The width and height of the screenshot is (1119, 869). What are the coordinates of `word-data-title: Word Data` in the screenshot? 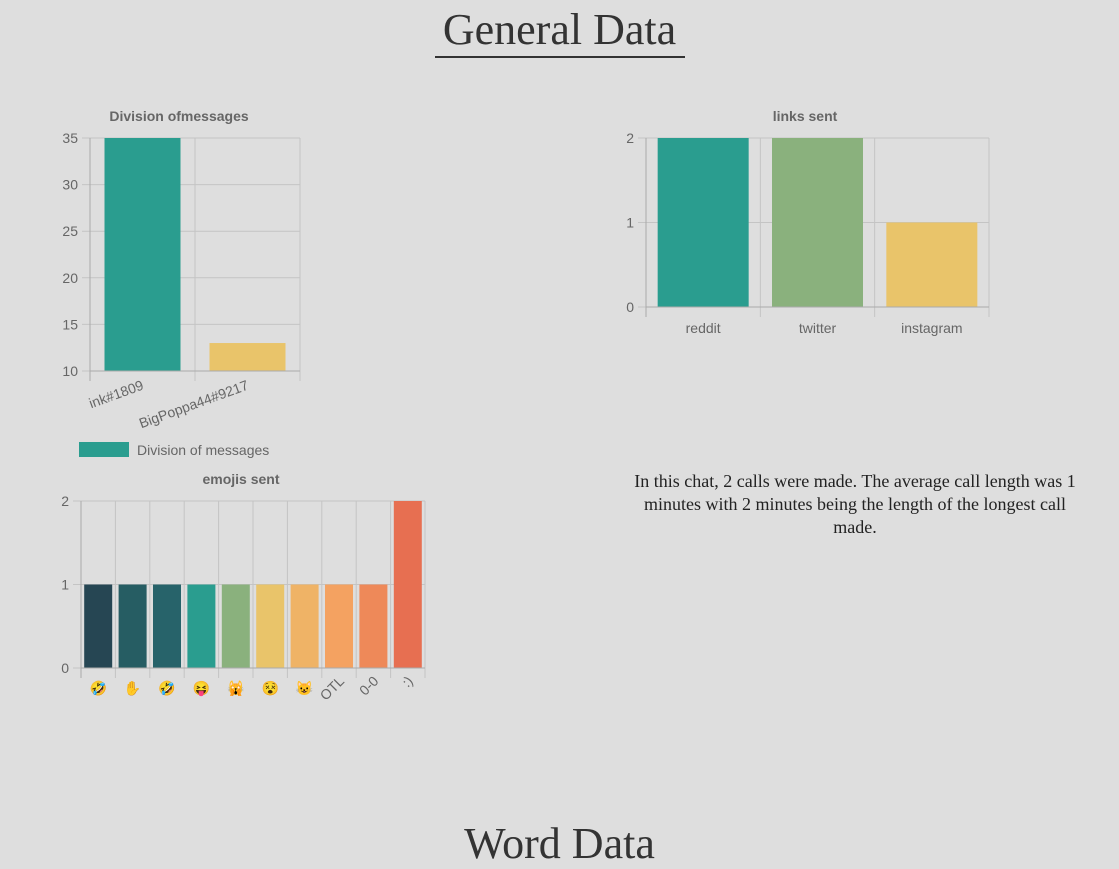 It's located at (559, 843).